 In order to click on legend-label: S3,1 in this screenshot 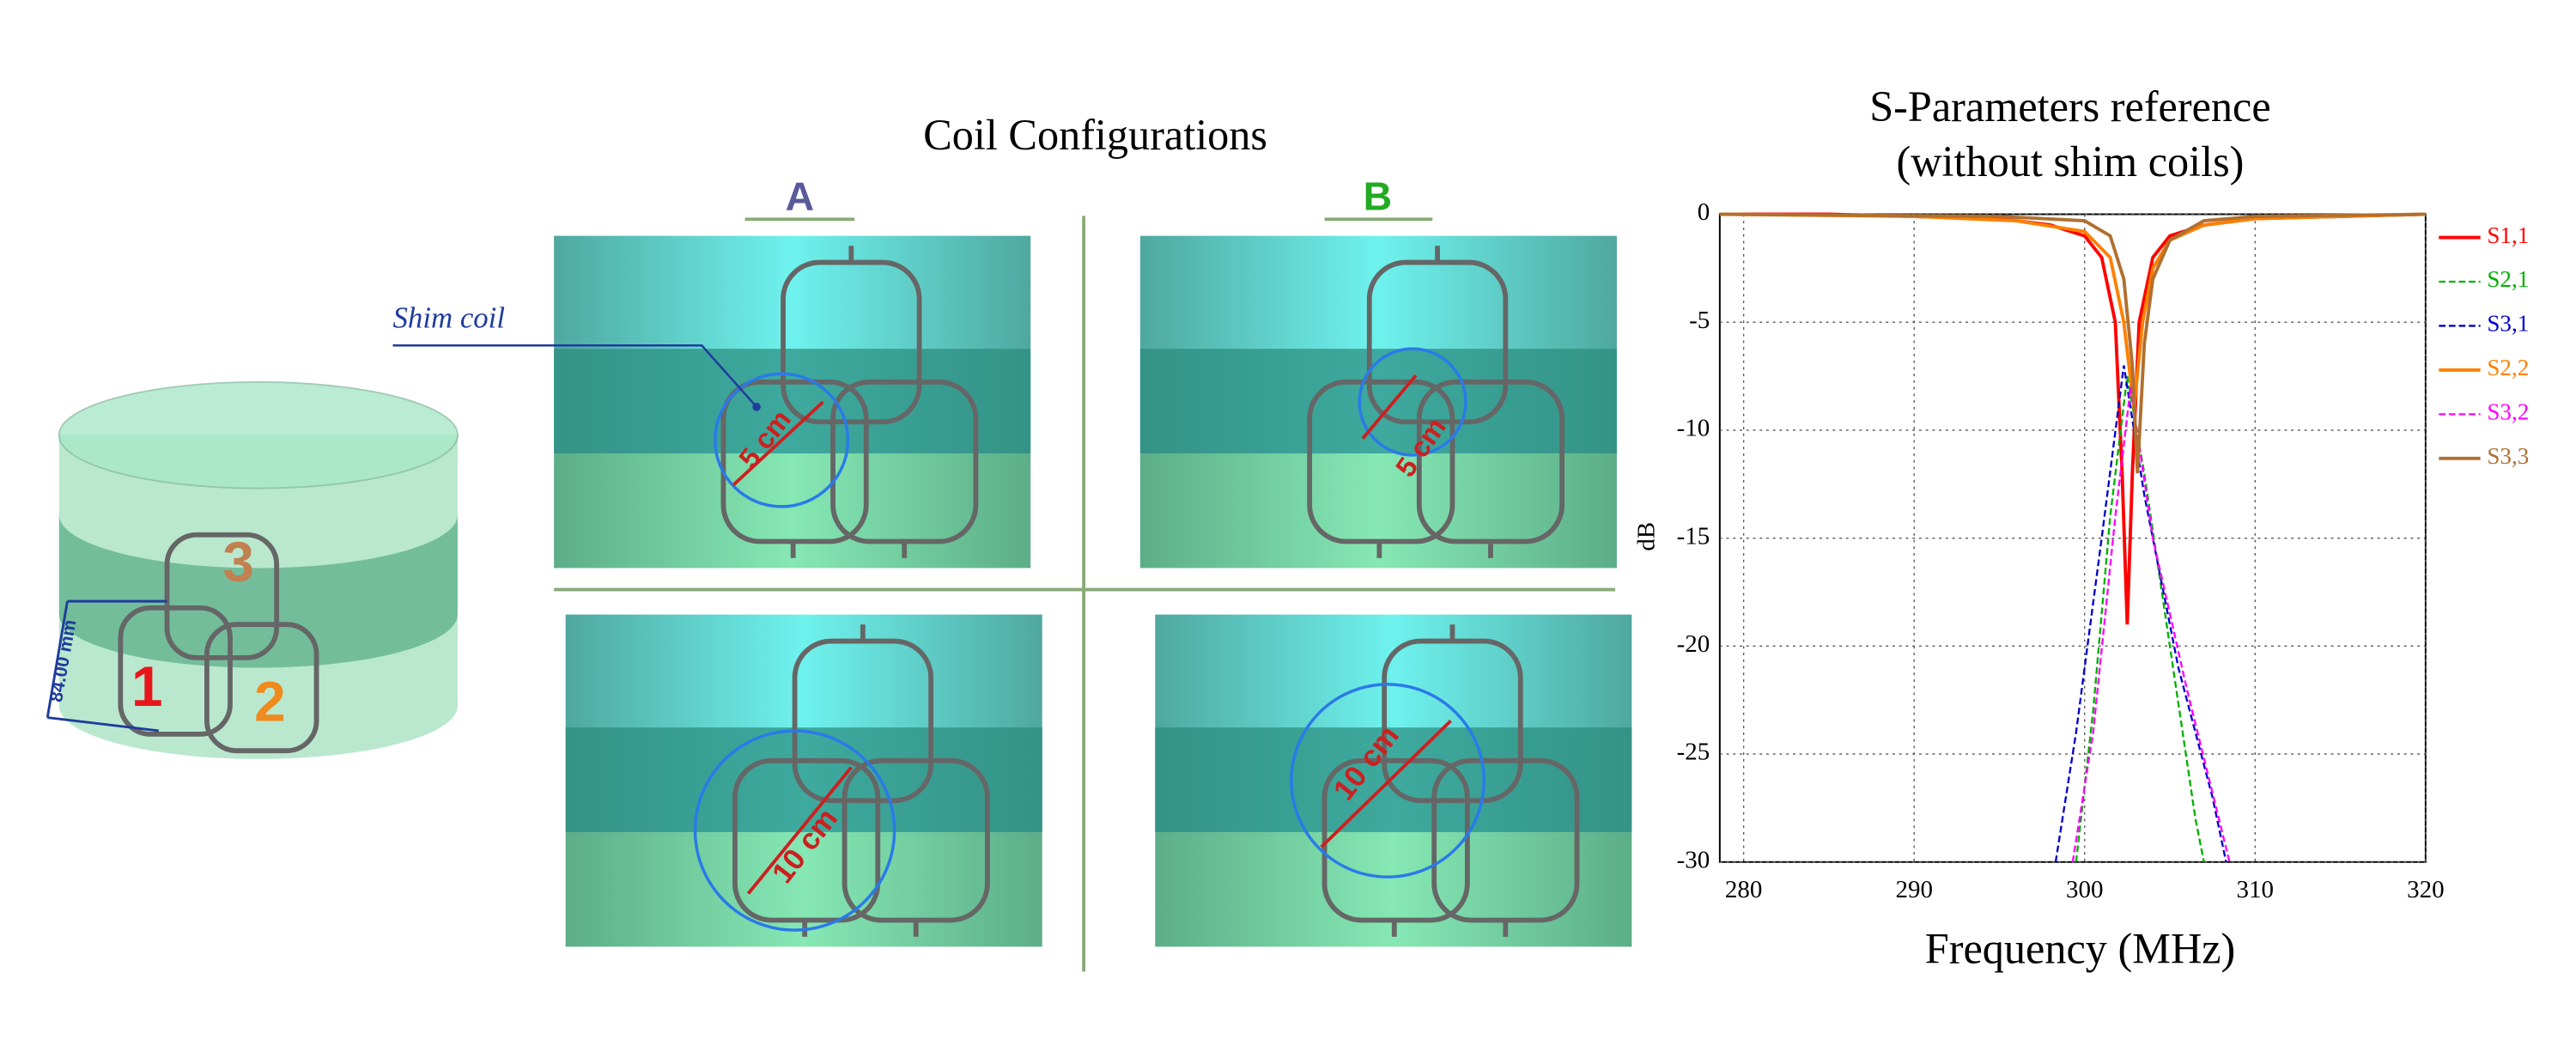, I will do `click(2508, 324)`.